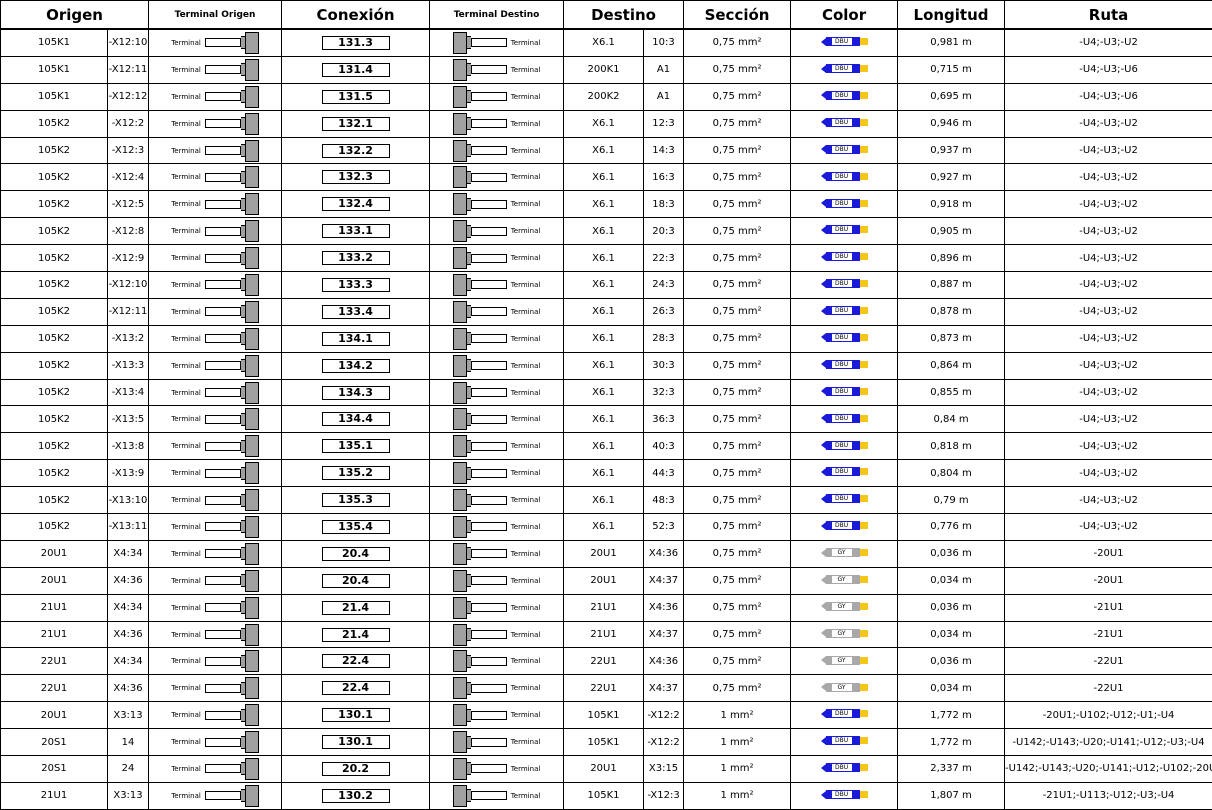  What do you see at coordinates (356, 742) in the screenshot?
I see `conexion-cell: 130.1` at bounding box center [356, 742].